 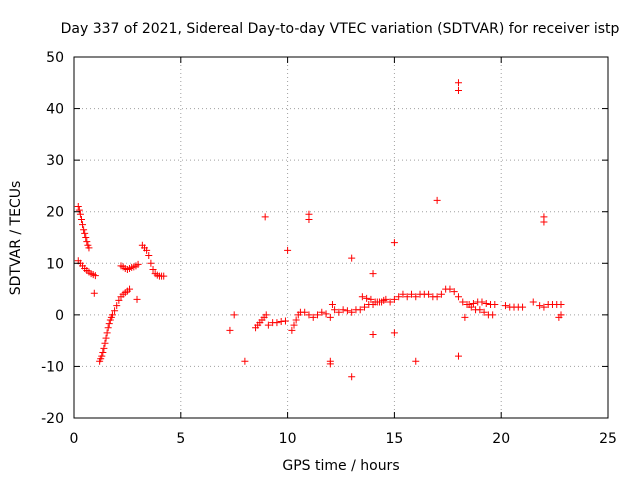 I want to click on y-tick-label: 20, so click(x=55, y=213).